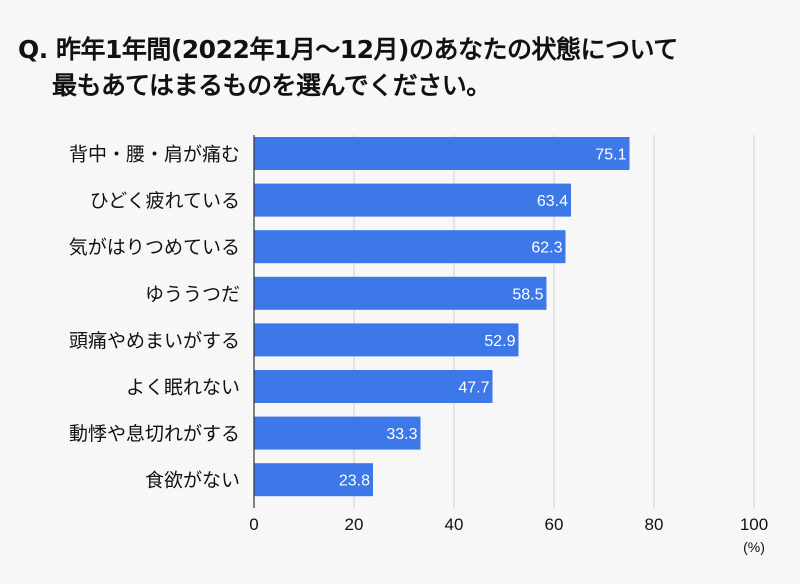  I want to click on data-label: 62.3, so click(546, 248).